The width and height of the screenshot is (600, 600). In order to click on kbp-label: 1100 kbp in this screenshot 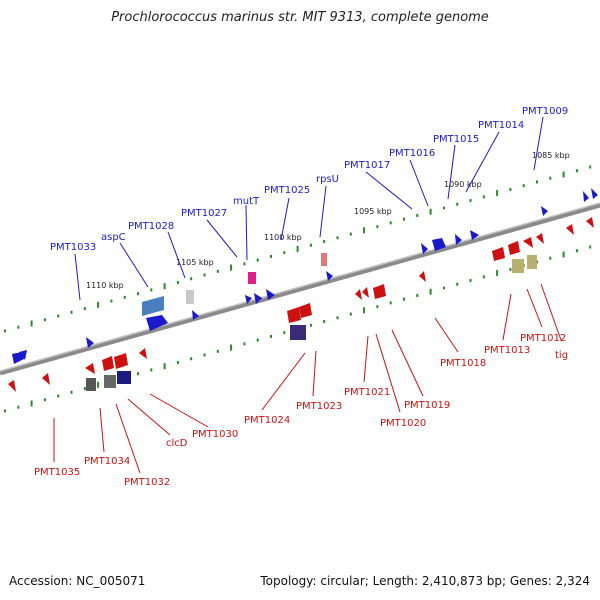, I will do `click(283, 237)`.